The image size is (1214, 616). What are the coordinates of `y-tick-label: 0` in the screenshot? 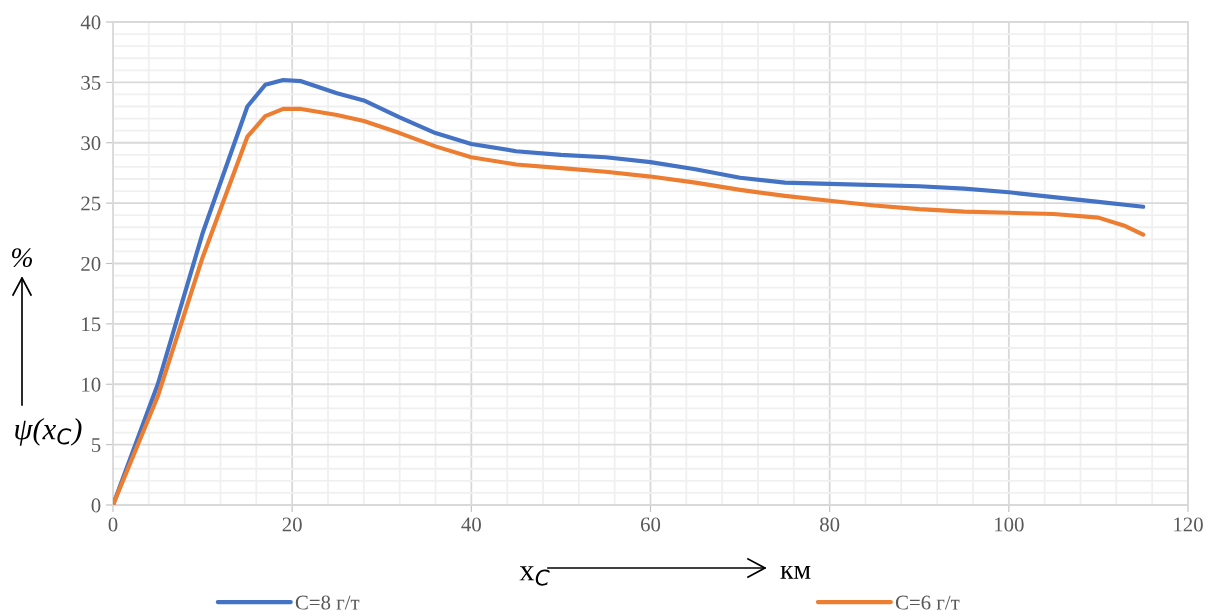 It's located at (96, 505).